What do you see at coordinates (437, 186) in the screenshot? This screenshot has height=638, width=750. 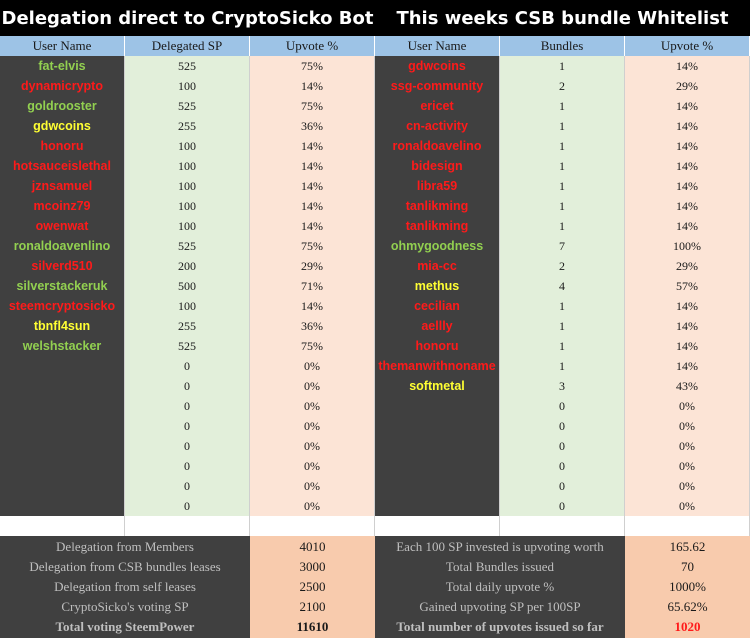 I see `user-name-cell: libra59` at bounding box center [437, 186].